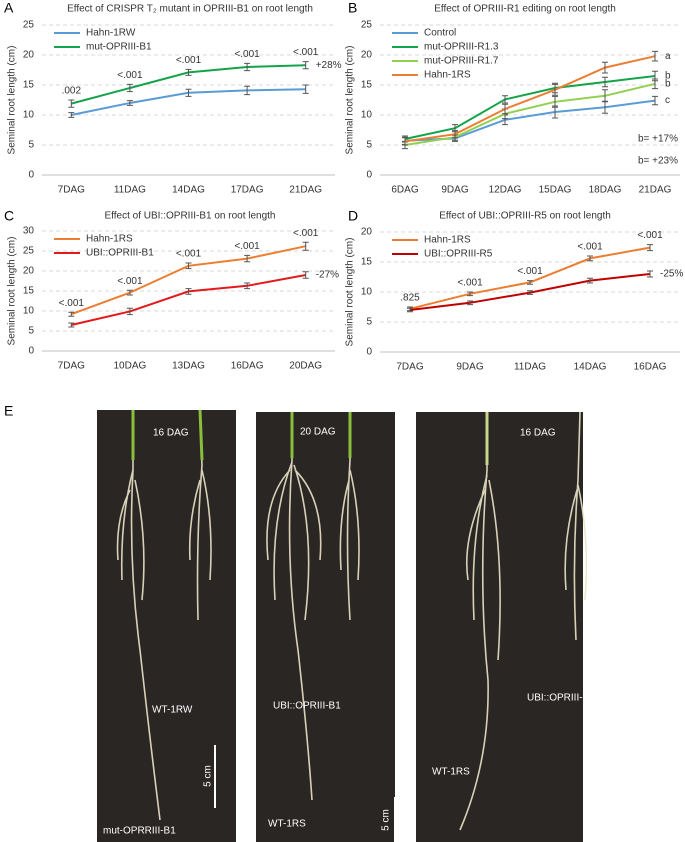  What do you see at coordinates (130, 190) in the screenshot?
I see `x-tick-label: 11DAG` at bounding box center [130, 190].